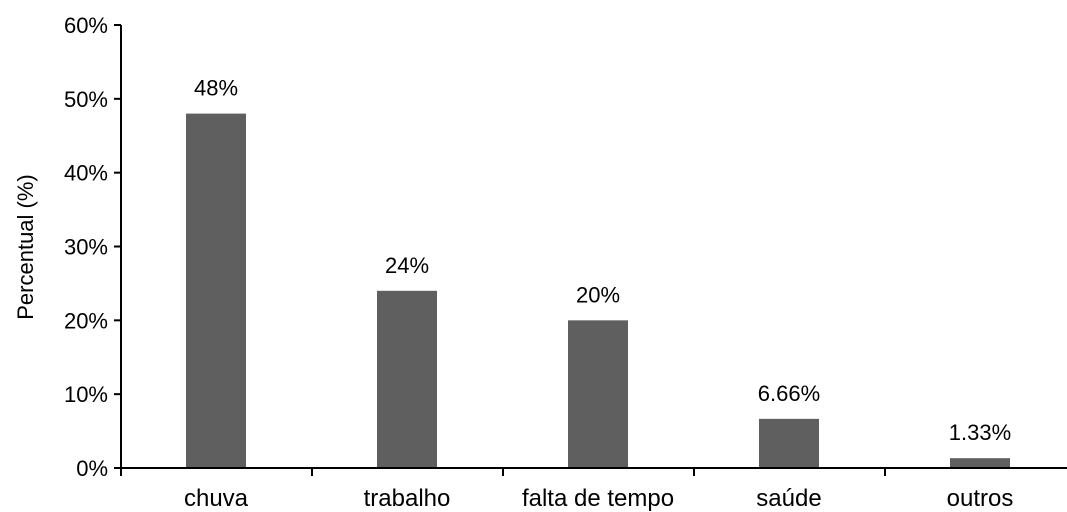 This screenshot has height=512, width=1067. Describe the element at coordinates (598, 294) in the screenshot. I see `data-label-3: 20%` at that location.